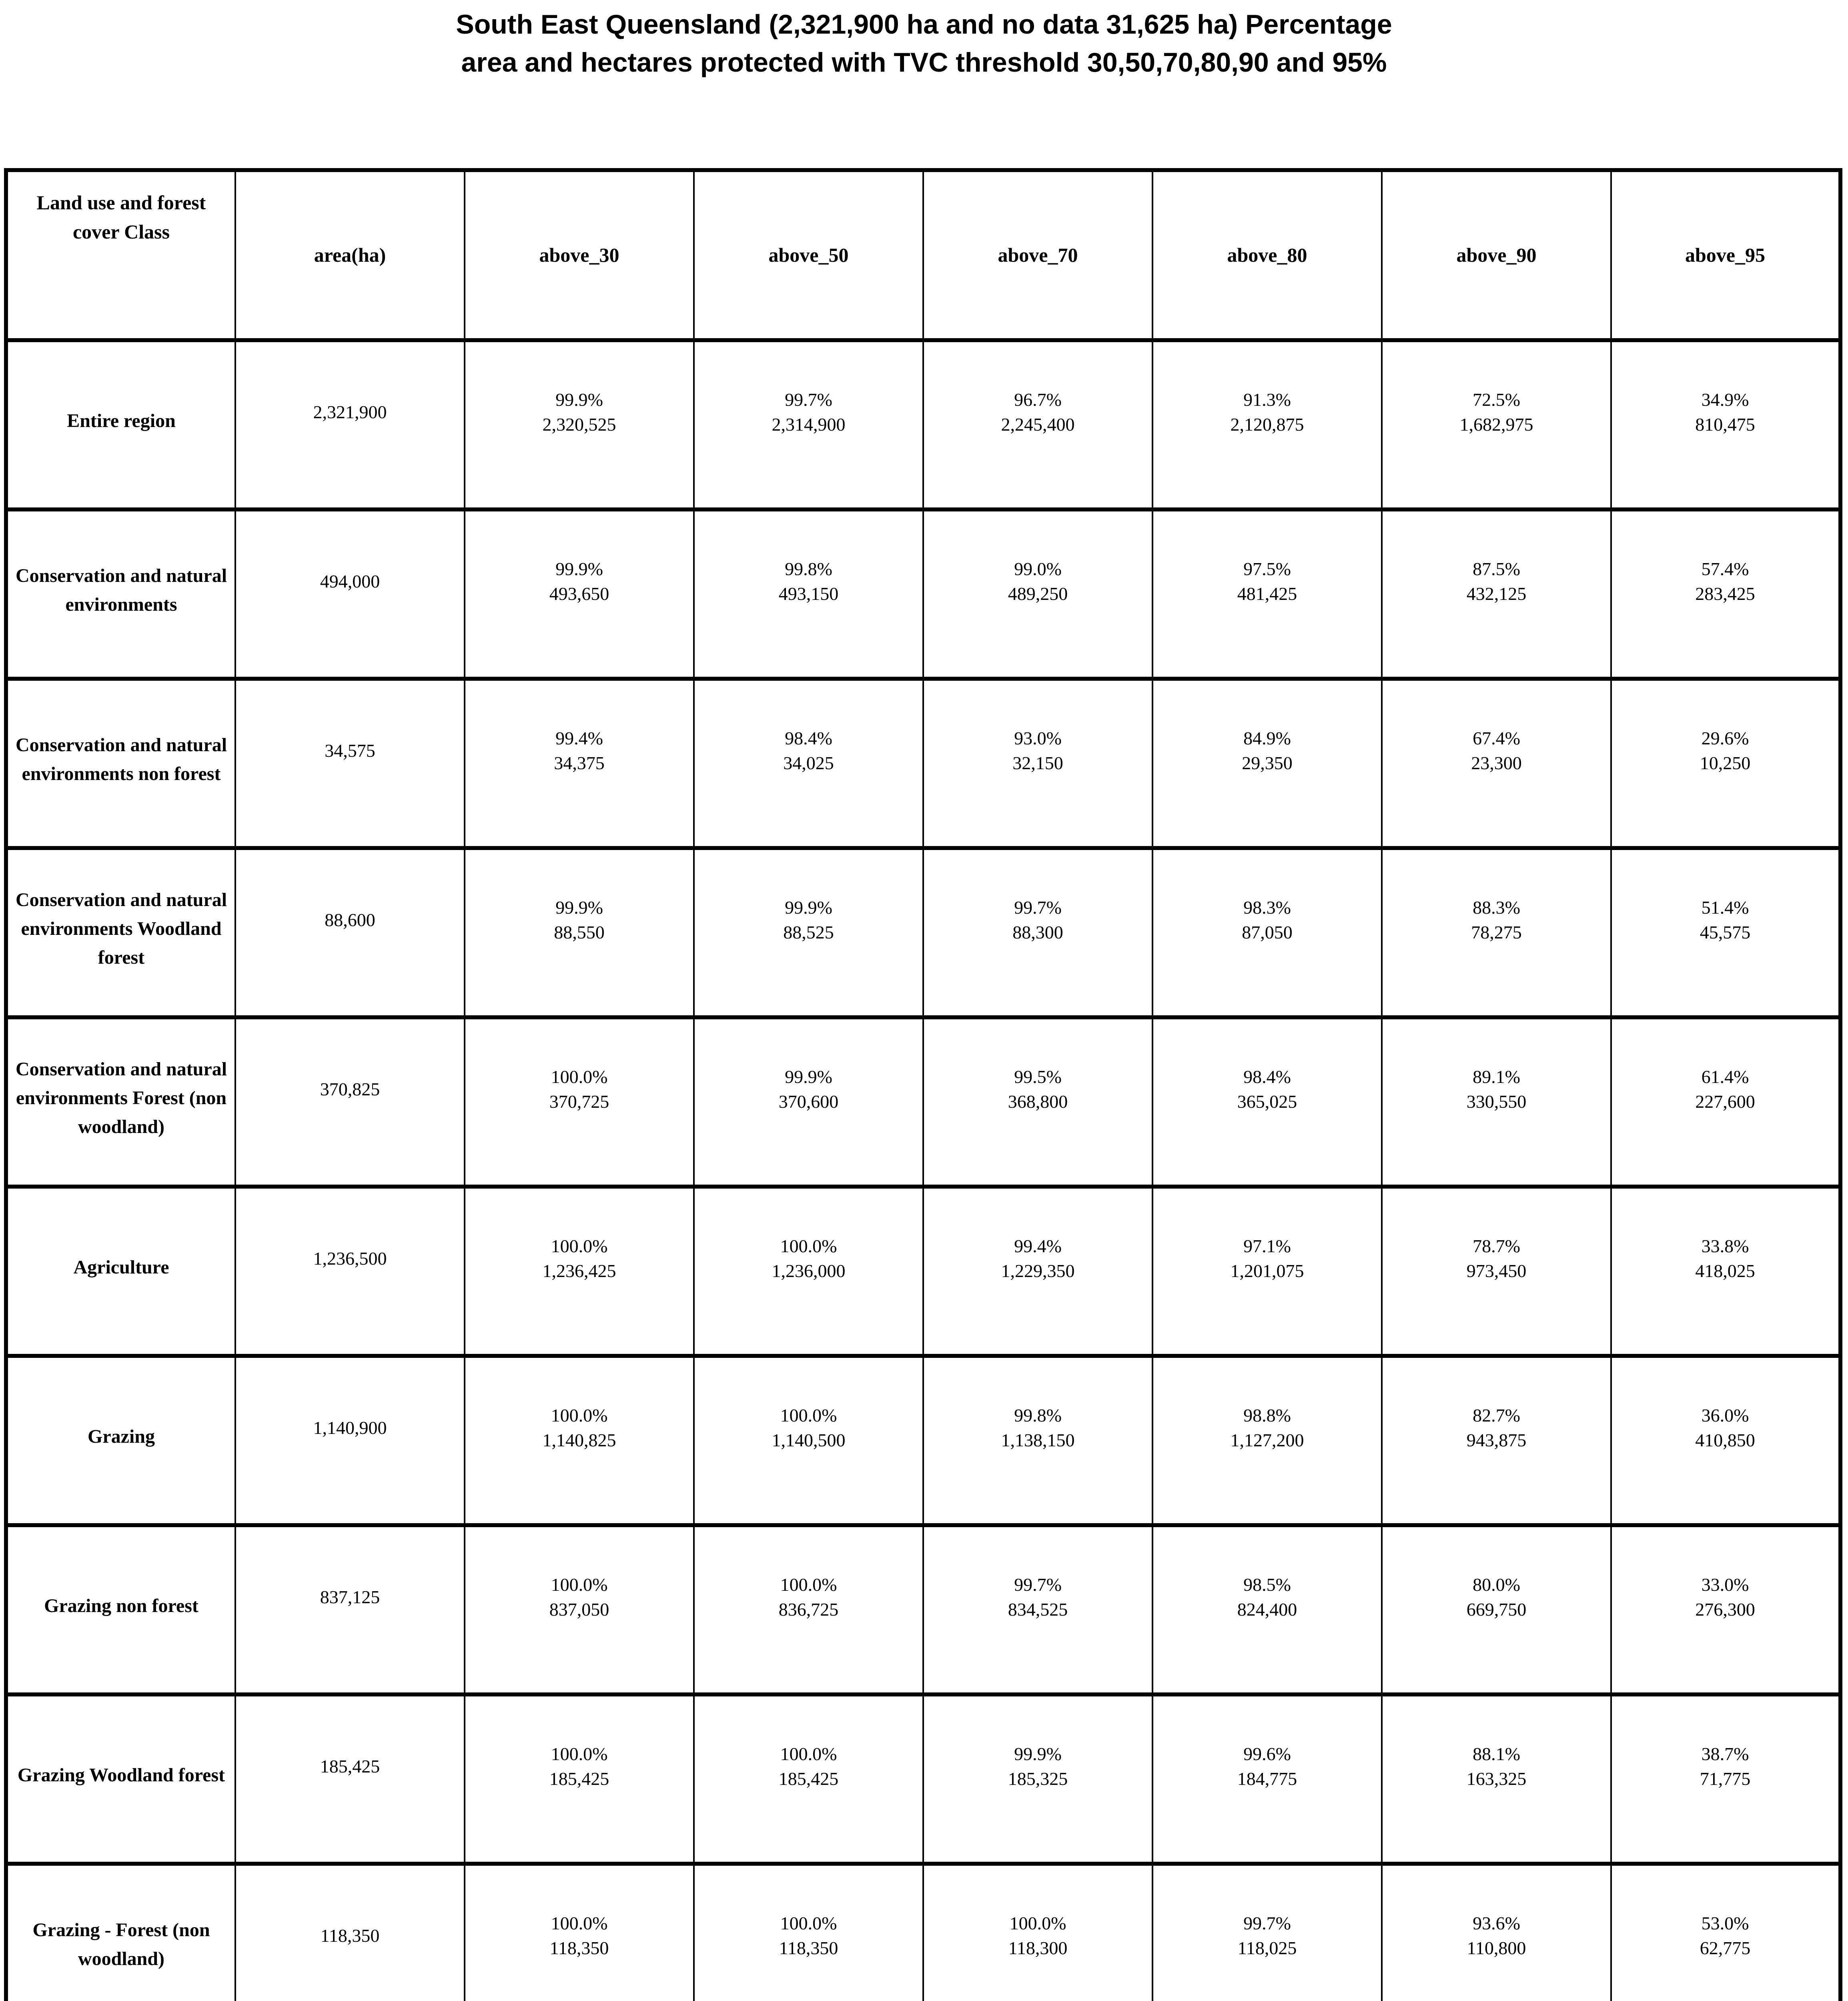  Describe the element at coordinates (1725, 399) in the screenshot. I see `percent-value: 34.9%` at that location.